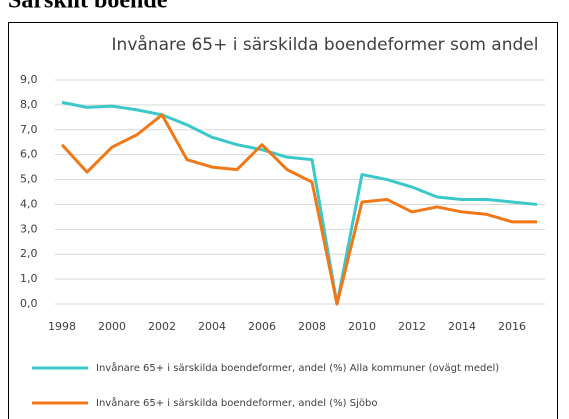 Image resolution: width=569 pixels, height=419 pixels. Describe the element at coordinates (29, 79) in the screenshot. I see `y-tick-label: 9,0` at that location.